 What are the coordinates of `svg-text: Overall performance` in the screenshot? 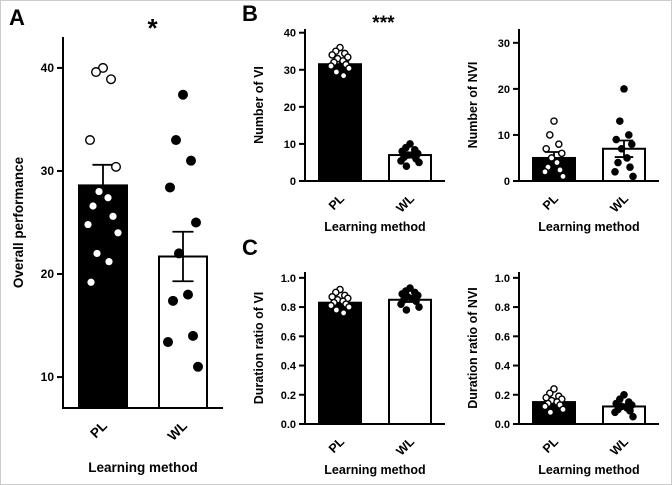 It's located at (18, 222).